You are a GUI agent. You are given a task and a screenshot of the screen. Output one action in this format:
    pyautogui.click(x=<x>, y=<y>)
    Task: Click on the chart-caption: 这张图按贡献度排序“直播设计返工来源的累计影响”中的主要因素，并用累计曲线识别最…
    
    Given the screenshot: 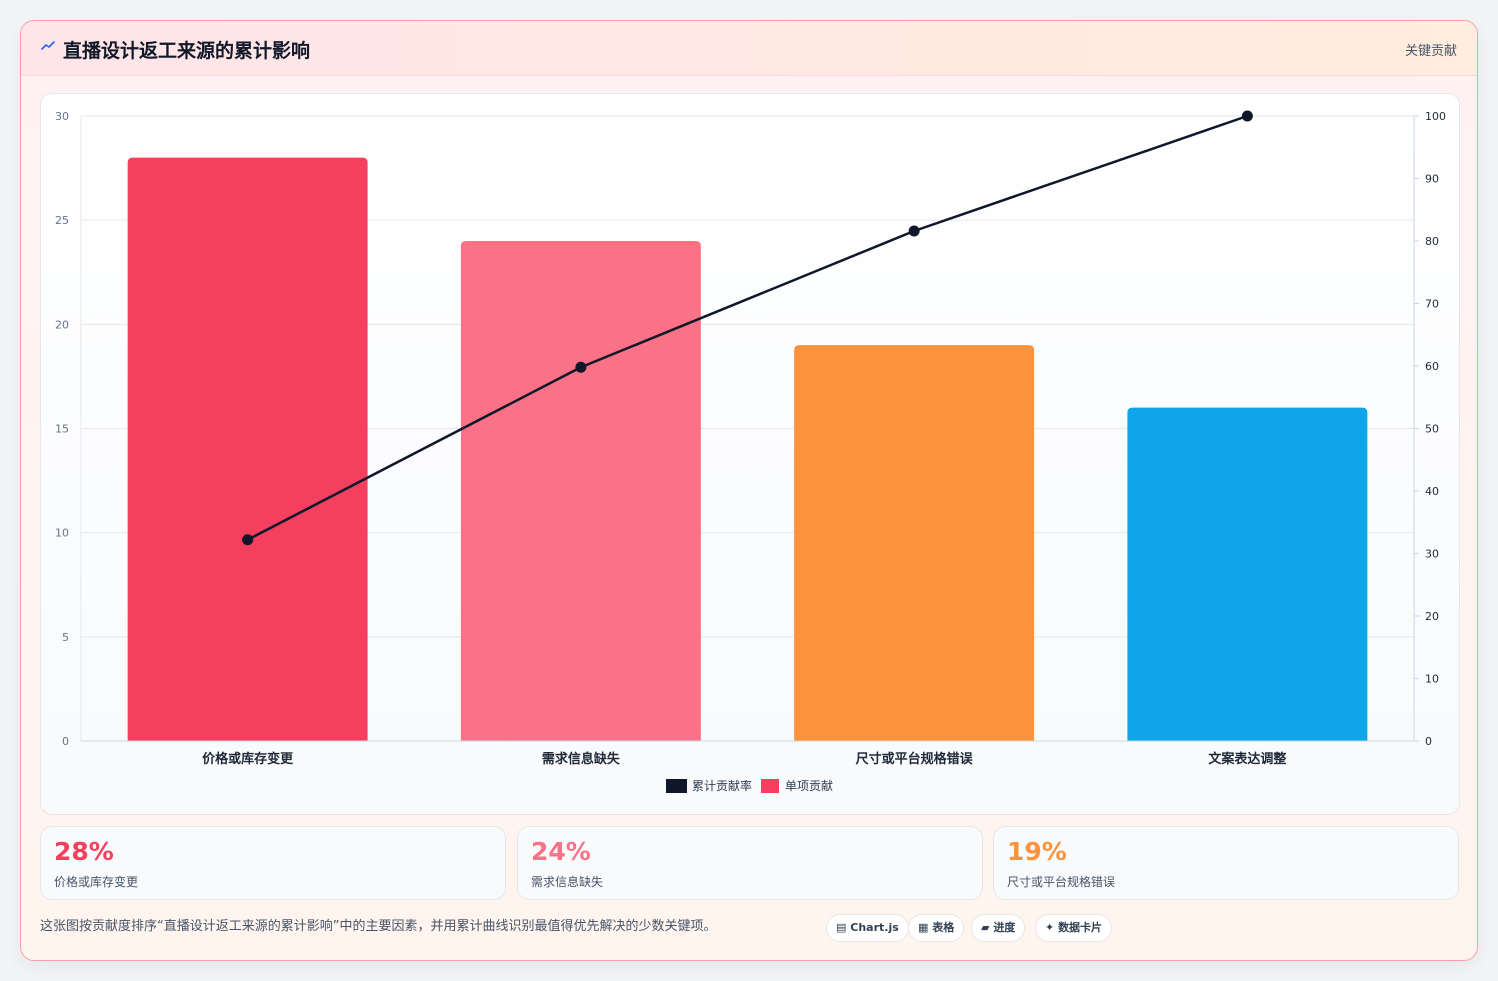 What is the action you would take?
    pyautogui.click(x=378, y=926)
    